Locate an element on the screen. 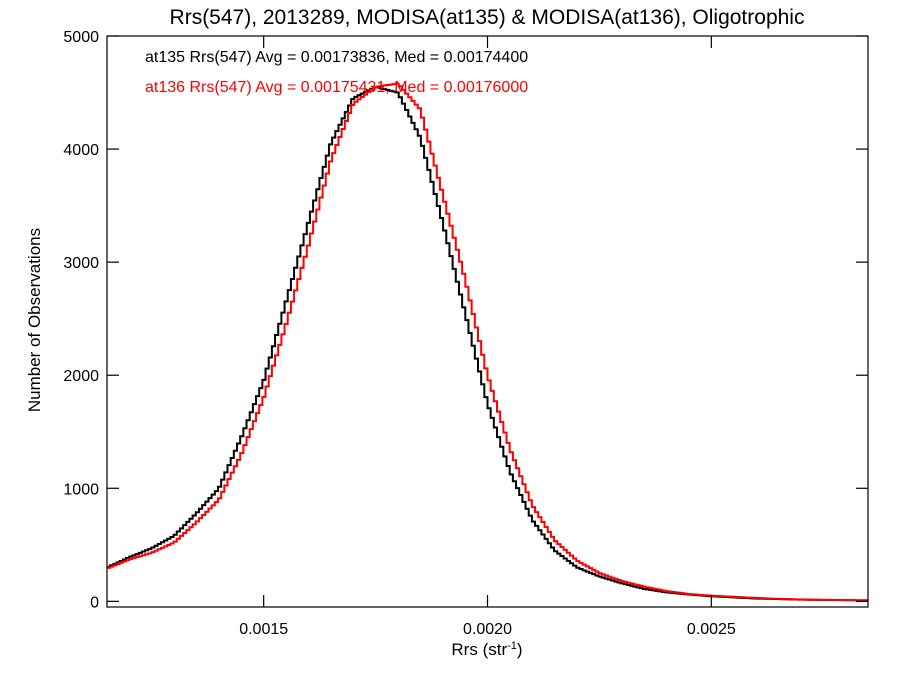 This screenshot has width=900, height=675. x-tick-label: 0.0015 is located at coordinates (263, 629).